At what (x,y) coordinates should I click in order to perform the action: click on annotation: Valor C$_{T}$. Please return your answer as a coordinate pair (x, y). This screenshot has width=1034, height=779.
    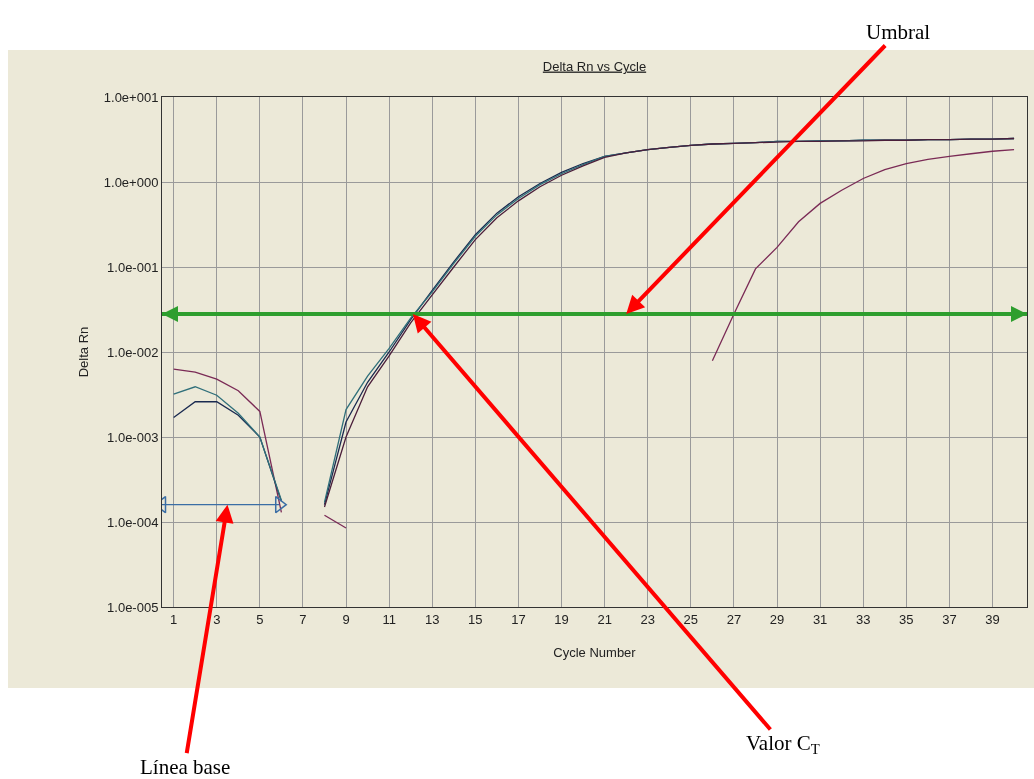
    Looking at the image, I should click on (783, 744).